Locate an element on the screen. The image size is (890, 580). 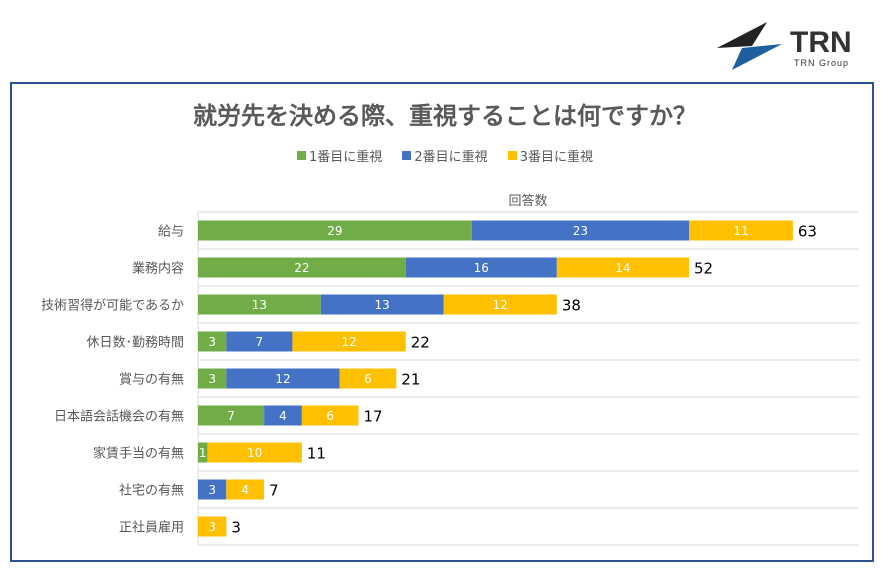
data-label: 23 is located at coordinates (580, 231).